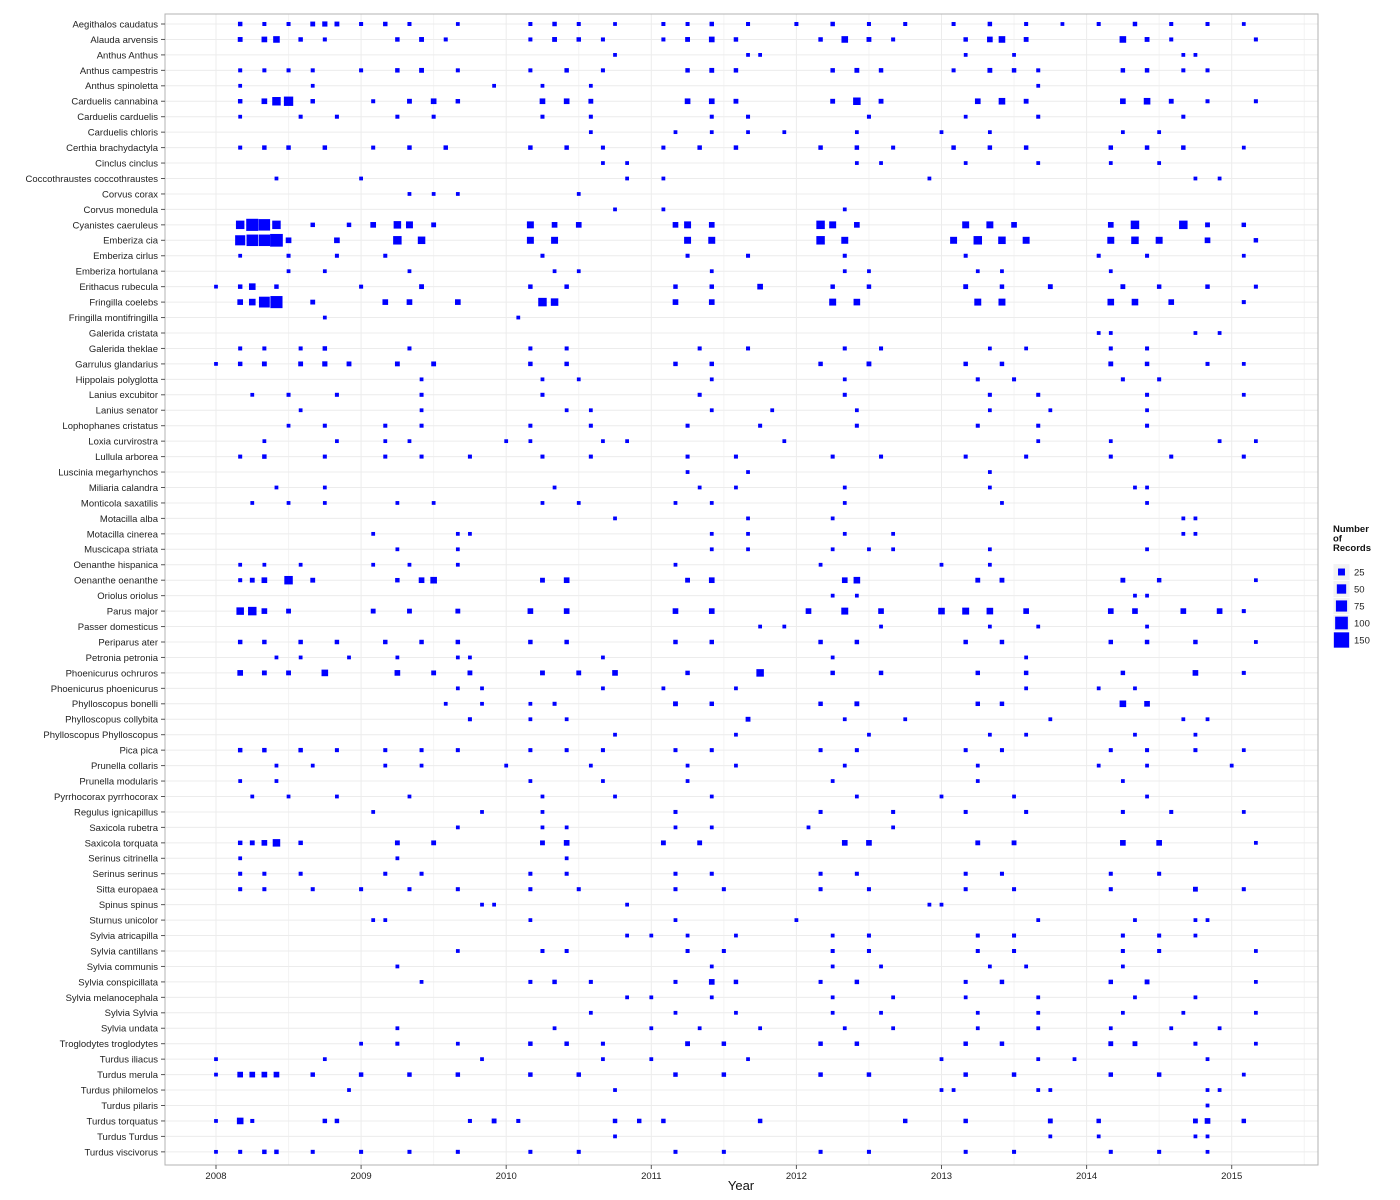  I want to click on species-label: Anthus spinoletta, so click(122, 86).